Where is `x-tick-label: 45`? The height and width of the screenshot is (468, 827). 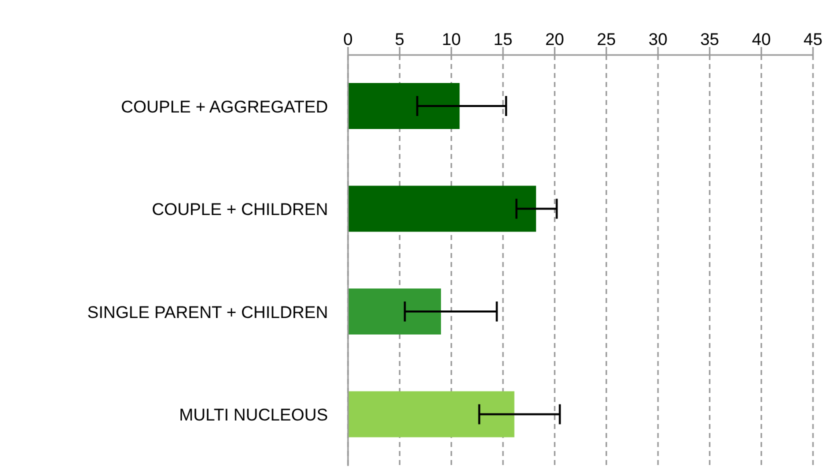
x-tick-label: 45 is located at coordinates (813, 39).